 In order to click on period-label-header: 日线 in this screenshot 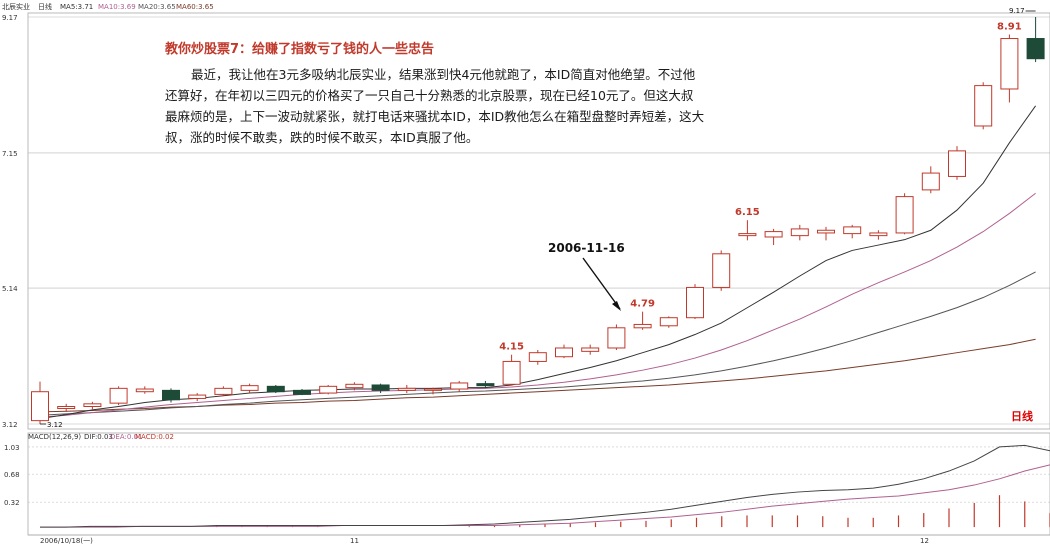, I will do `click(45, 6)`.